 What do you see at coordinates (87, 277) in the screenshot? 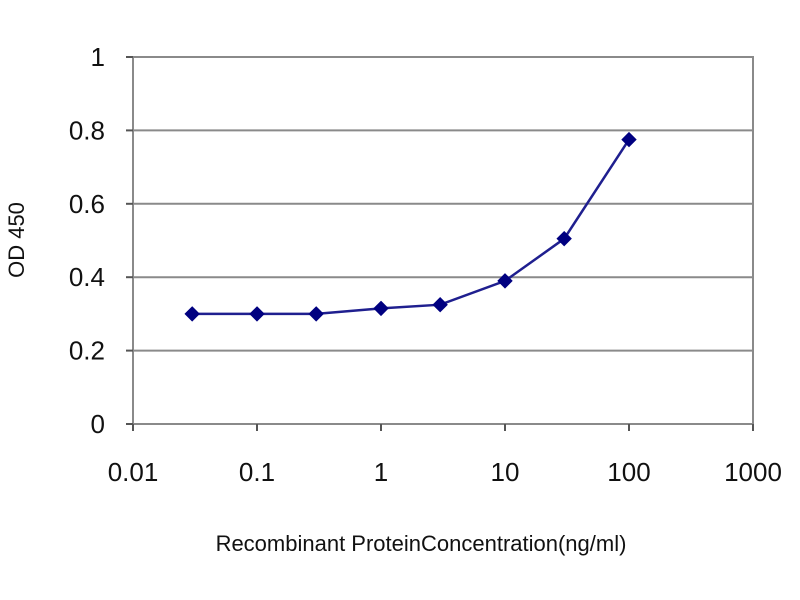
I see `y-tick-label: 0.4` at bounding box center [87, 277].